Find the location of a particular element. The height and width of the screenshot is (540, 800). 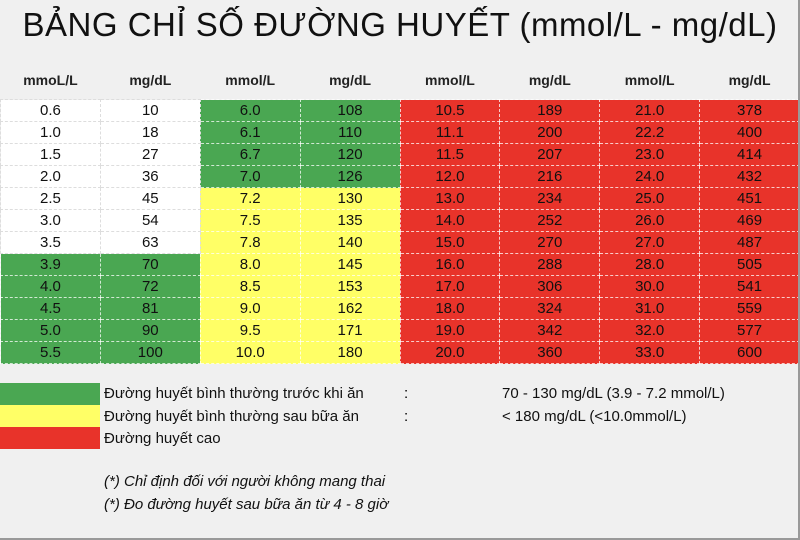

mgdl-cell: 252 is located at coordinates (550, 220).